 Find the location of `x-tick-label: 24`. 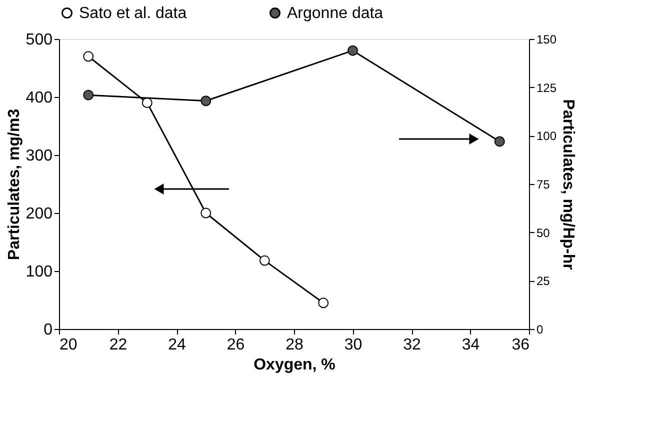

x-tick-label: 24 is located at coordinates (177, 345).